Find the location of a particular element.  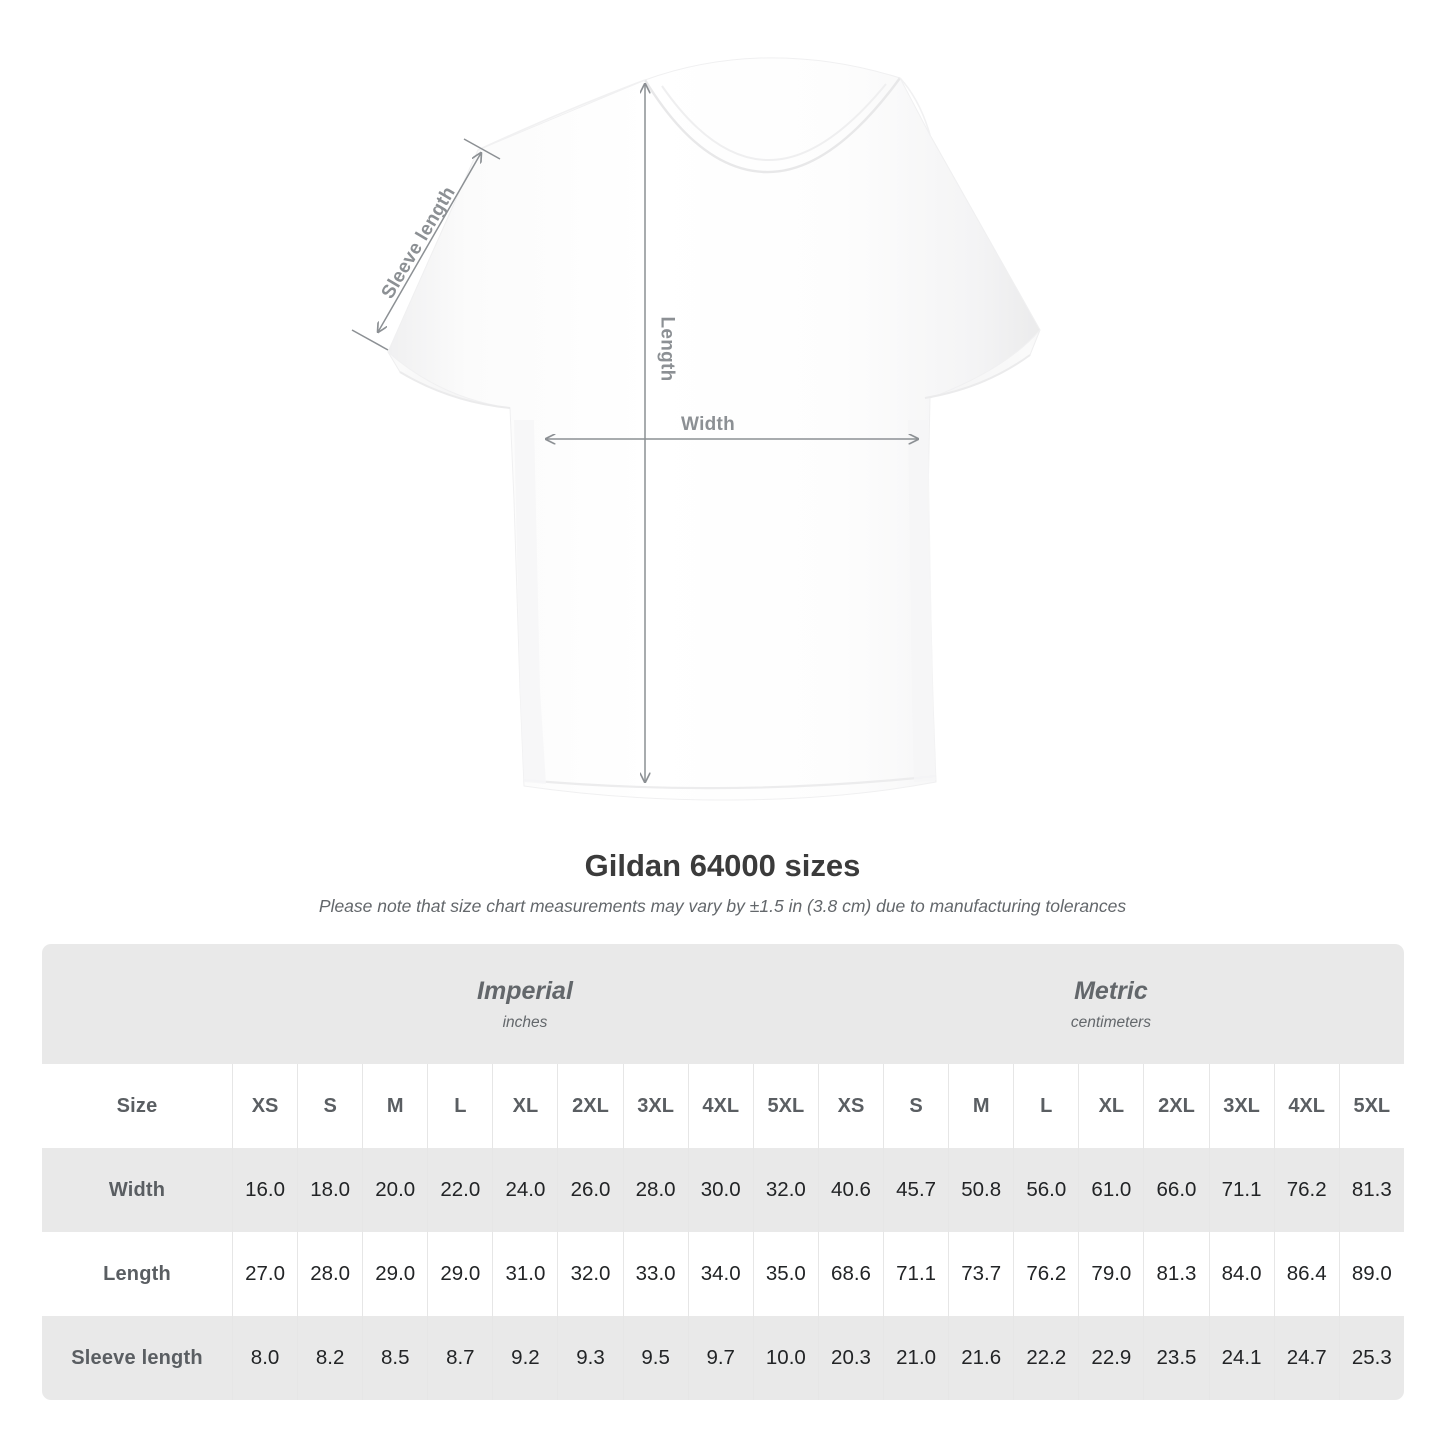

cell-width-imperial-4xl: 30.0 is located at coordinates (720, 1190).